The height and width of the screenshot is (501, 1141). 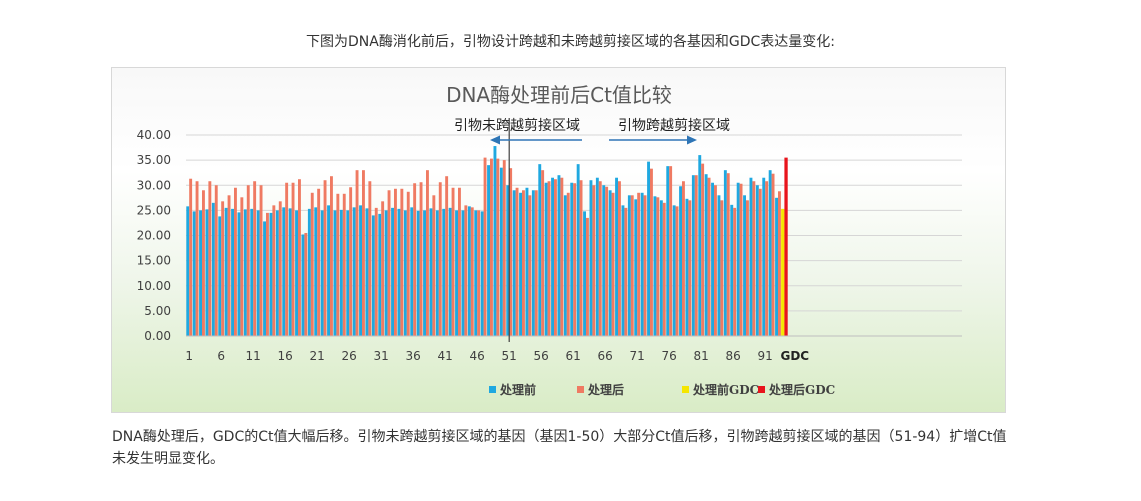 I want to click on x-tick-label: 26, so click(x=349, y=356).